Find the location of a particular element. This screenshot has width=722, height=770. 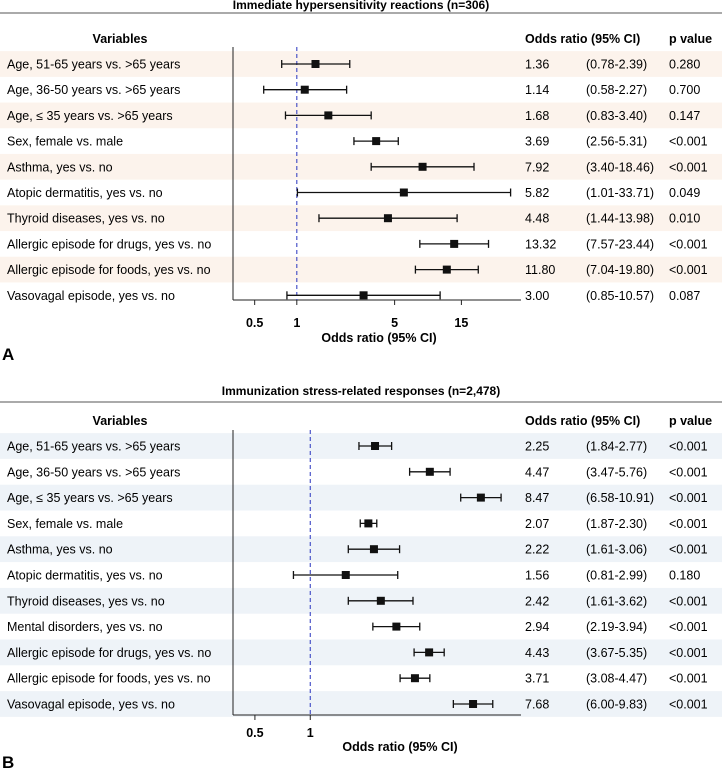

panel-b-ticks: 0.5 1 is located at coordinates (280, 727).